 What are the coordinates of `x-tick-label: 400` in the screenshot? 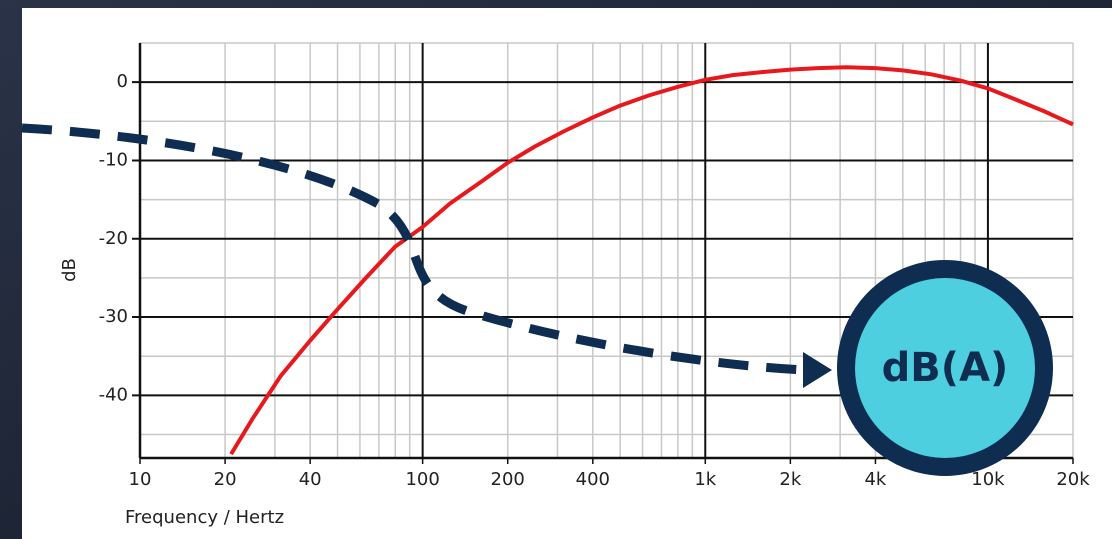 It's located at (593, 479).